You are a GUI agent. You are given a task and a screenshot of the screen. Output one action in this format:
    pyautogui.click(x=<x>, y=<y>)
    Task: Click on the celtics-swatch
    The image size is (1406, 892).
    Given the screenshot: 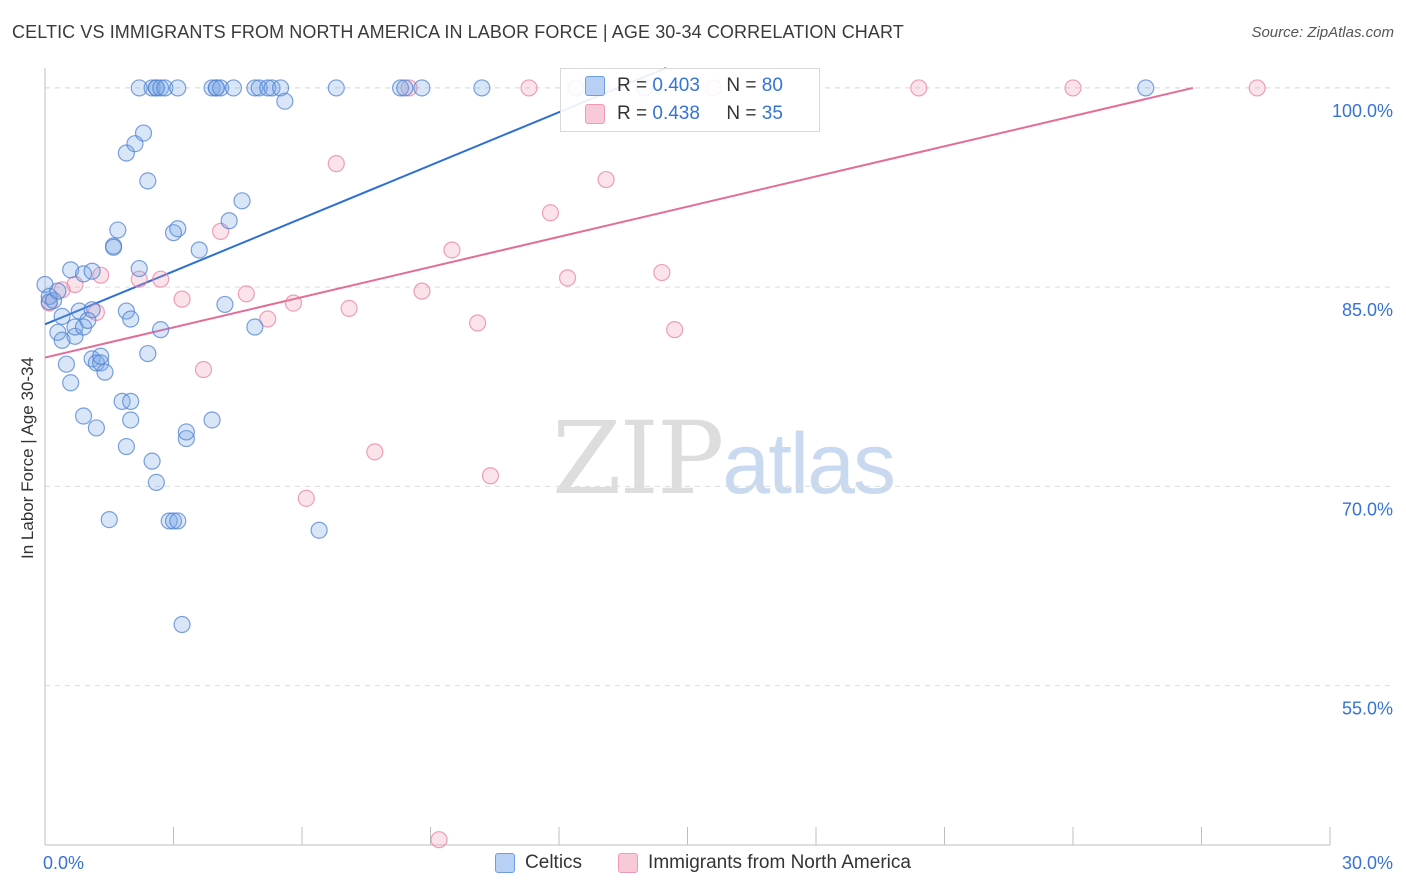 What is the action you would take?
    pyautogui.click(x=595, y=86)
    